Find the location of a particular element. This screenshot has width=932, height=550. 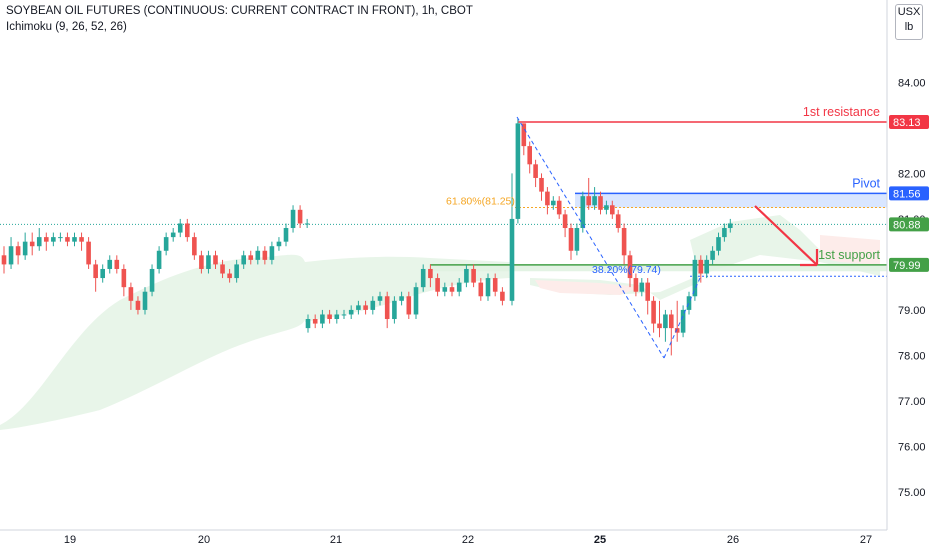

price-tag-label: 83.13 is located at coordinates (907, 123).